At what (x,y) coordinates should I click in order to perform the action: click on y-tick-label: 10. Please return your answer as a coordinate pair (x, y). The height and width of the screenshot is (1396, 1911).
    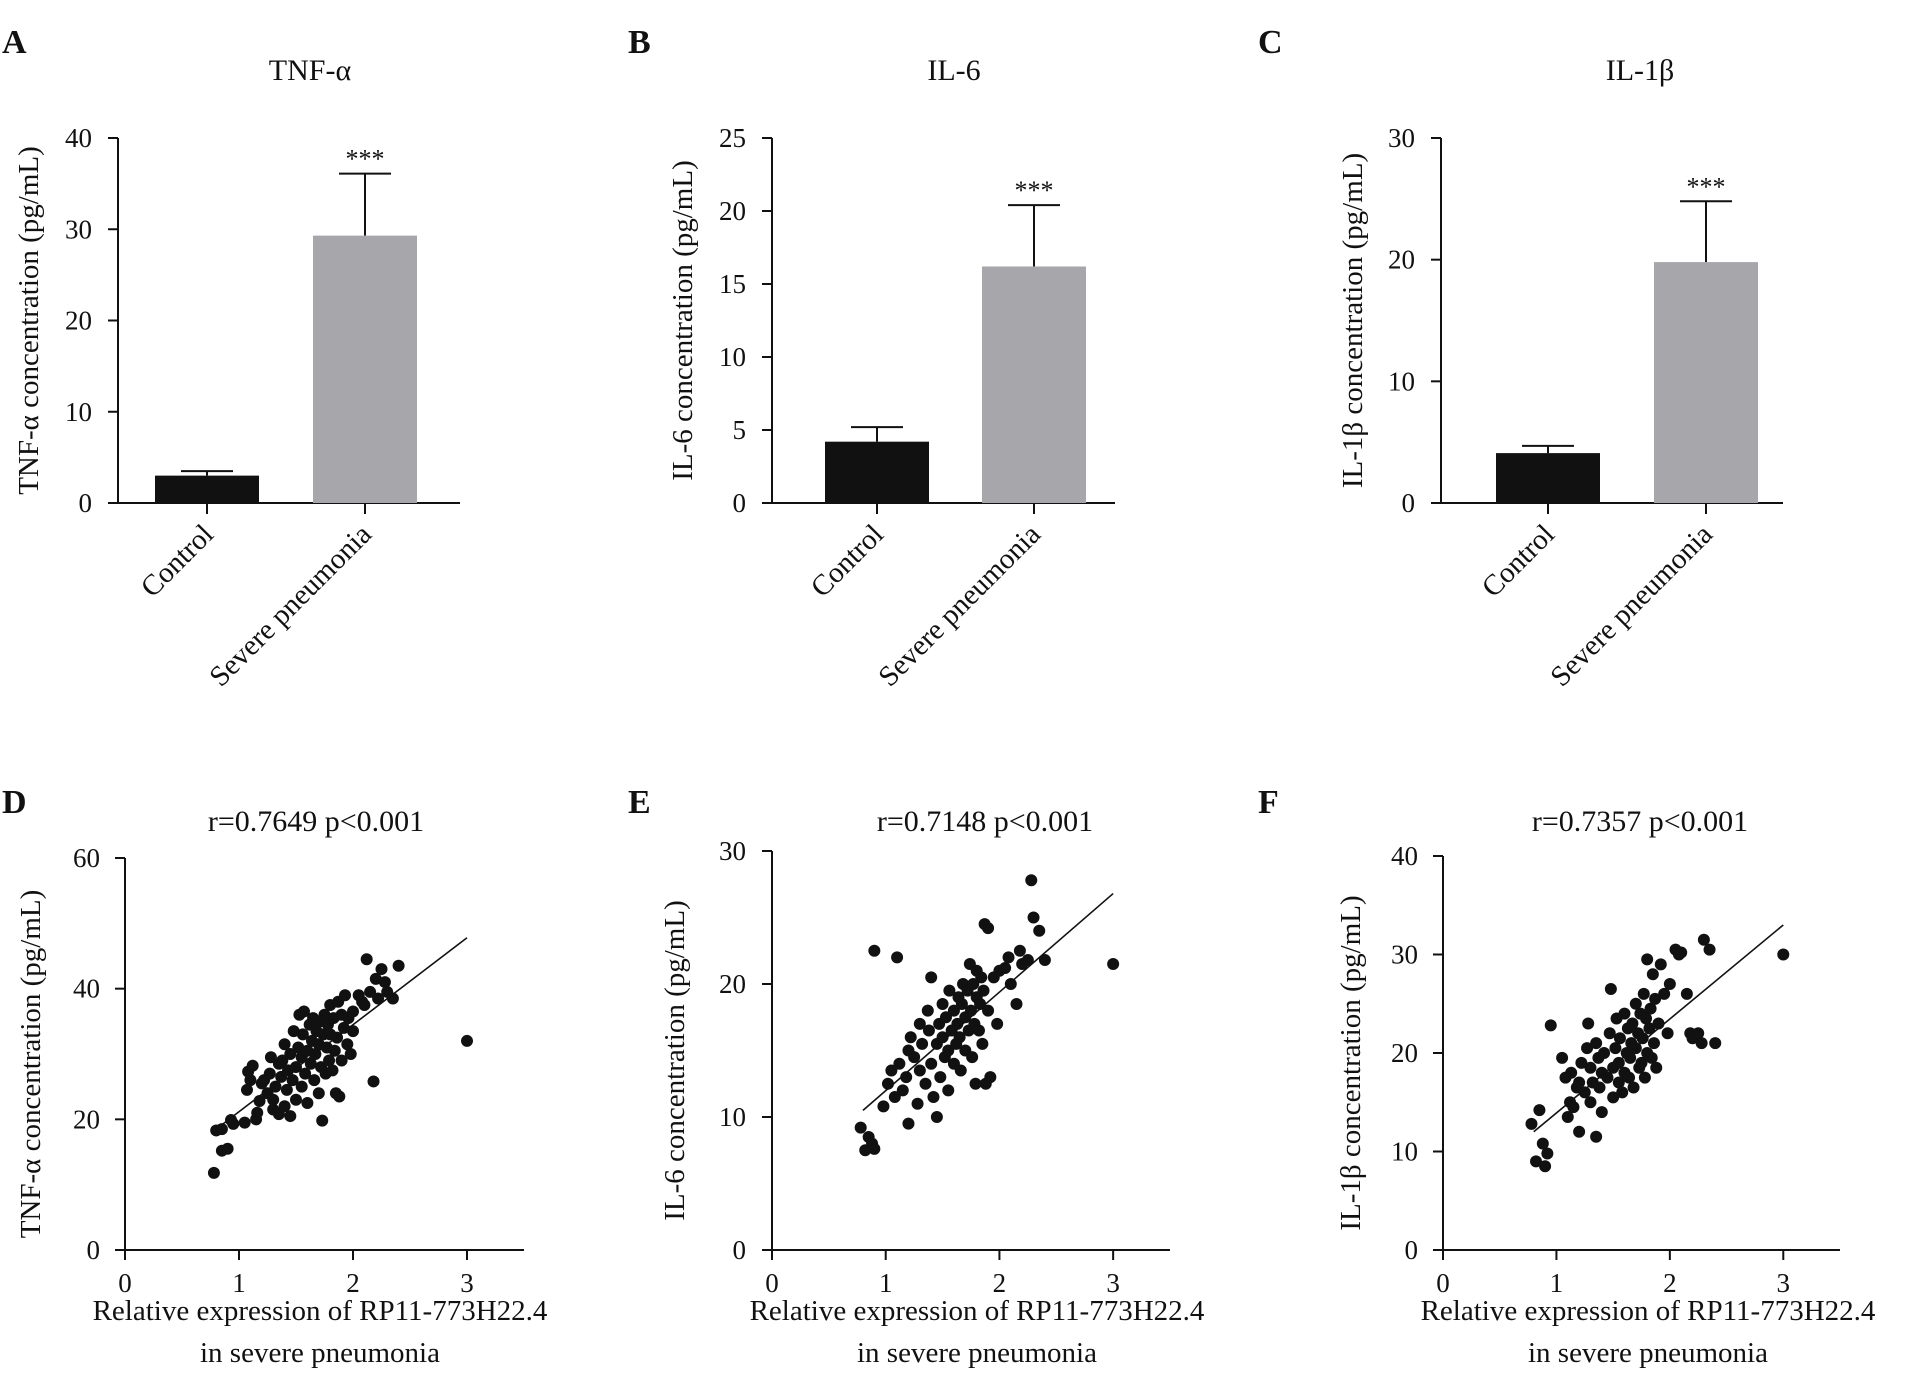
    Looking at the image, I should click on (732, 357).